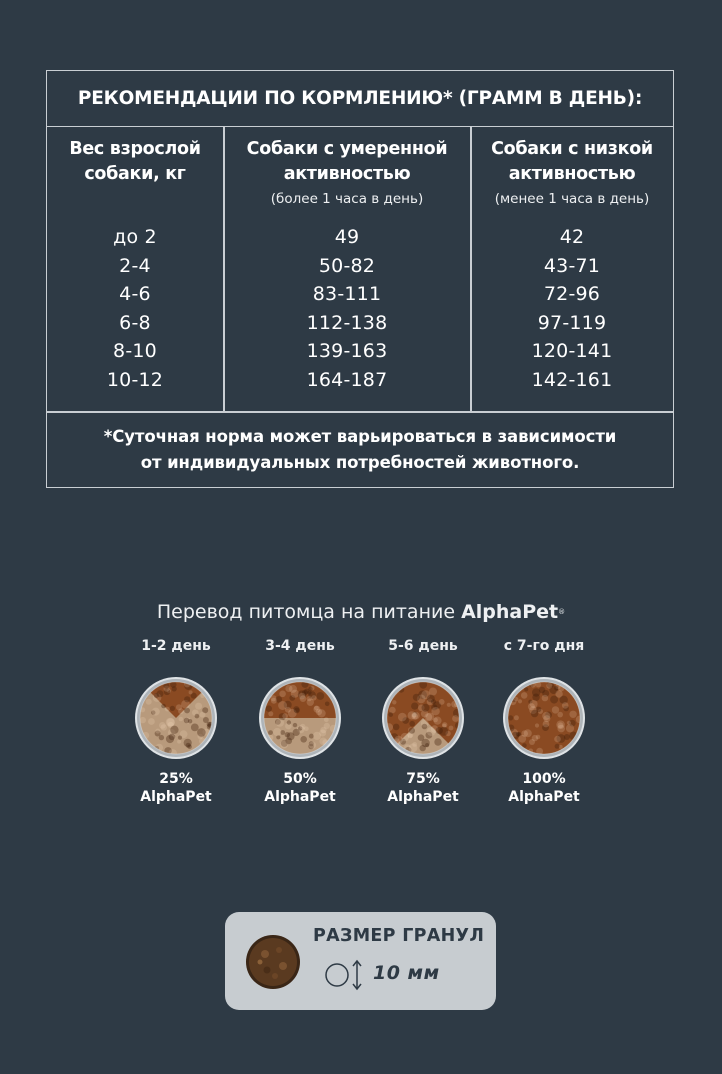 This screenshot has width=722, height=1074. Describe the element at coordinates (406, 973) in the screenshot. I see `kibble-size-value: 10 мм` at that location.